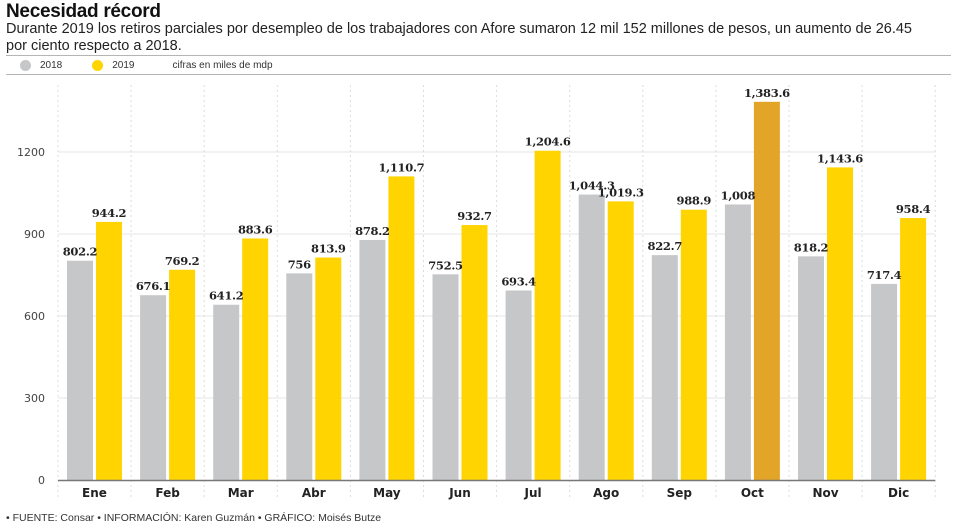 Image resolution: width=958 pixels, height=531 pixels. What do you see at coordinates (474, 352) in the screenshot?
I see `bar-2019-Jun` at bounding box center [474, 352].